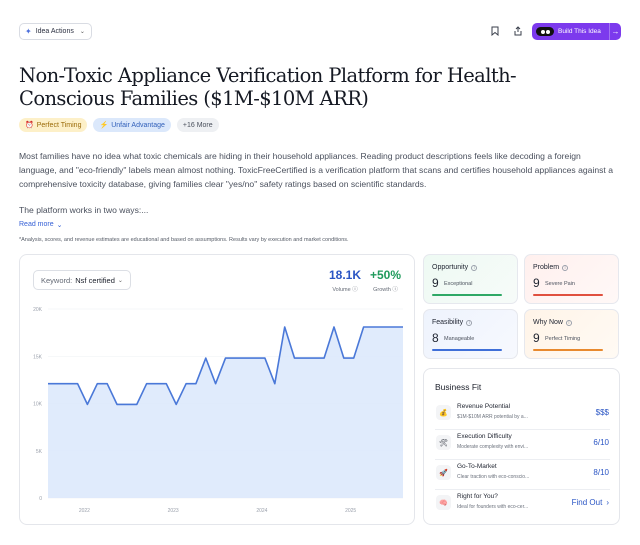 This screenshot has height=545, width=640. What do you see at coordinates (350, 511) in the screenshot?
I see `x-tick-label: 2025` at bounding box center [350, 511].